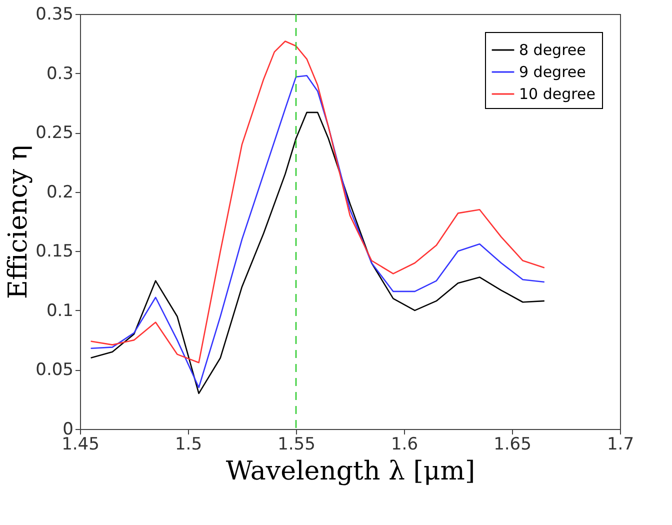 Image resolution: width=672 pixels, height=525 pixels. Describe the element at coordinates (351, 471) in the screenshot. I see `x-axis-title: Wavelength λ [μm]` at that location.